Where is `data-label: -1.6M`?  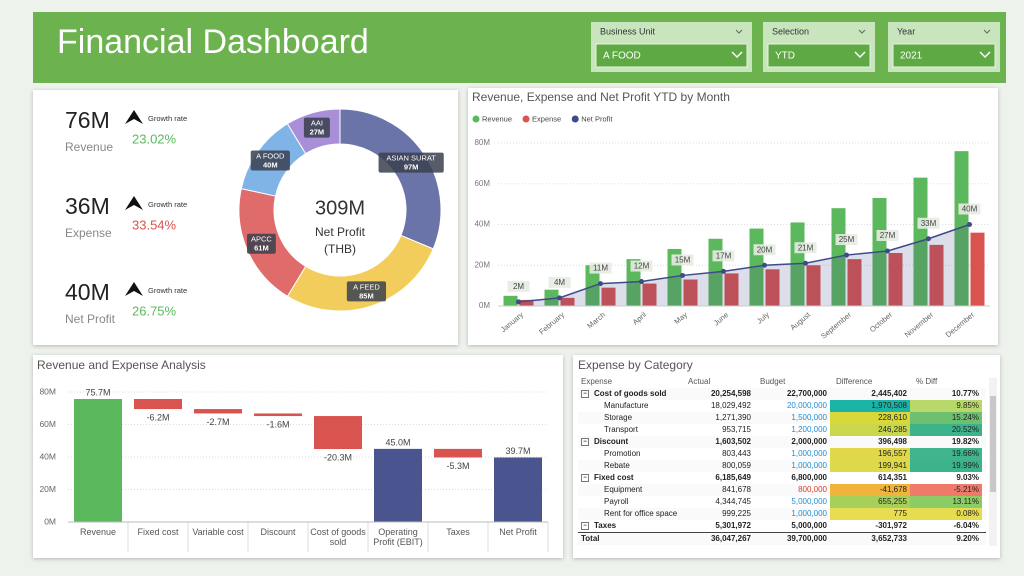
data-label: -1.6M is located at coordinates (277, 424).